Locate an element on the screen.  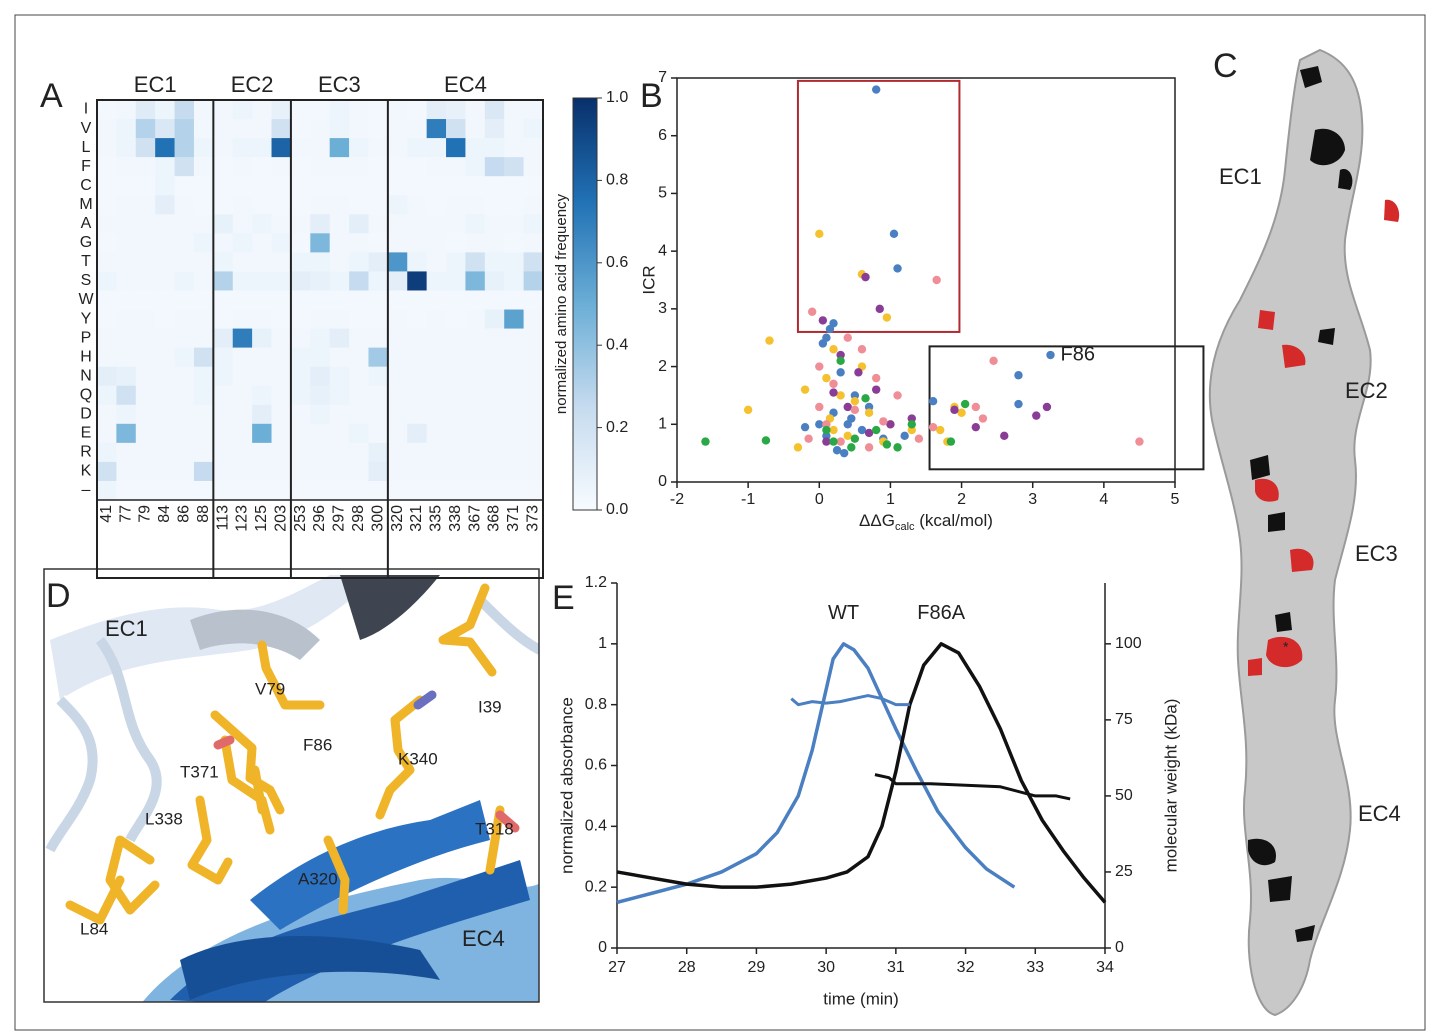
column-label: 368 is located at coordinates (494, 518).